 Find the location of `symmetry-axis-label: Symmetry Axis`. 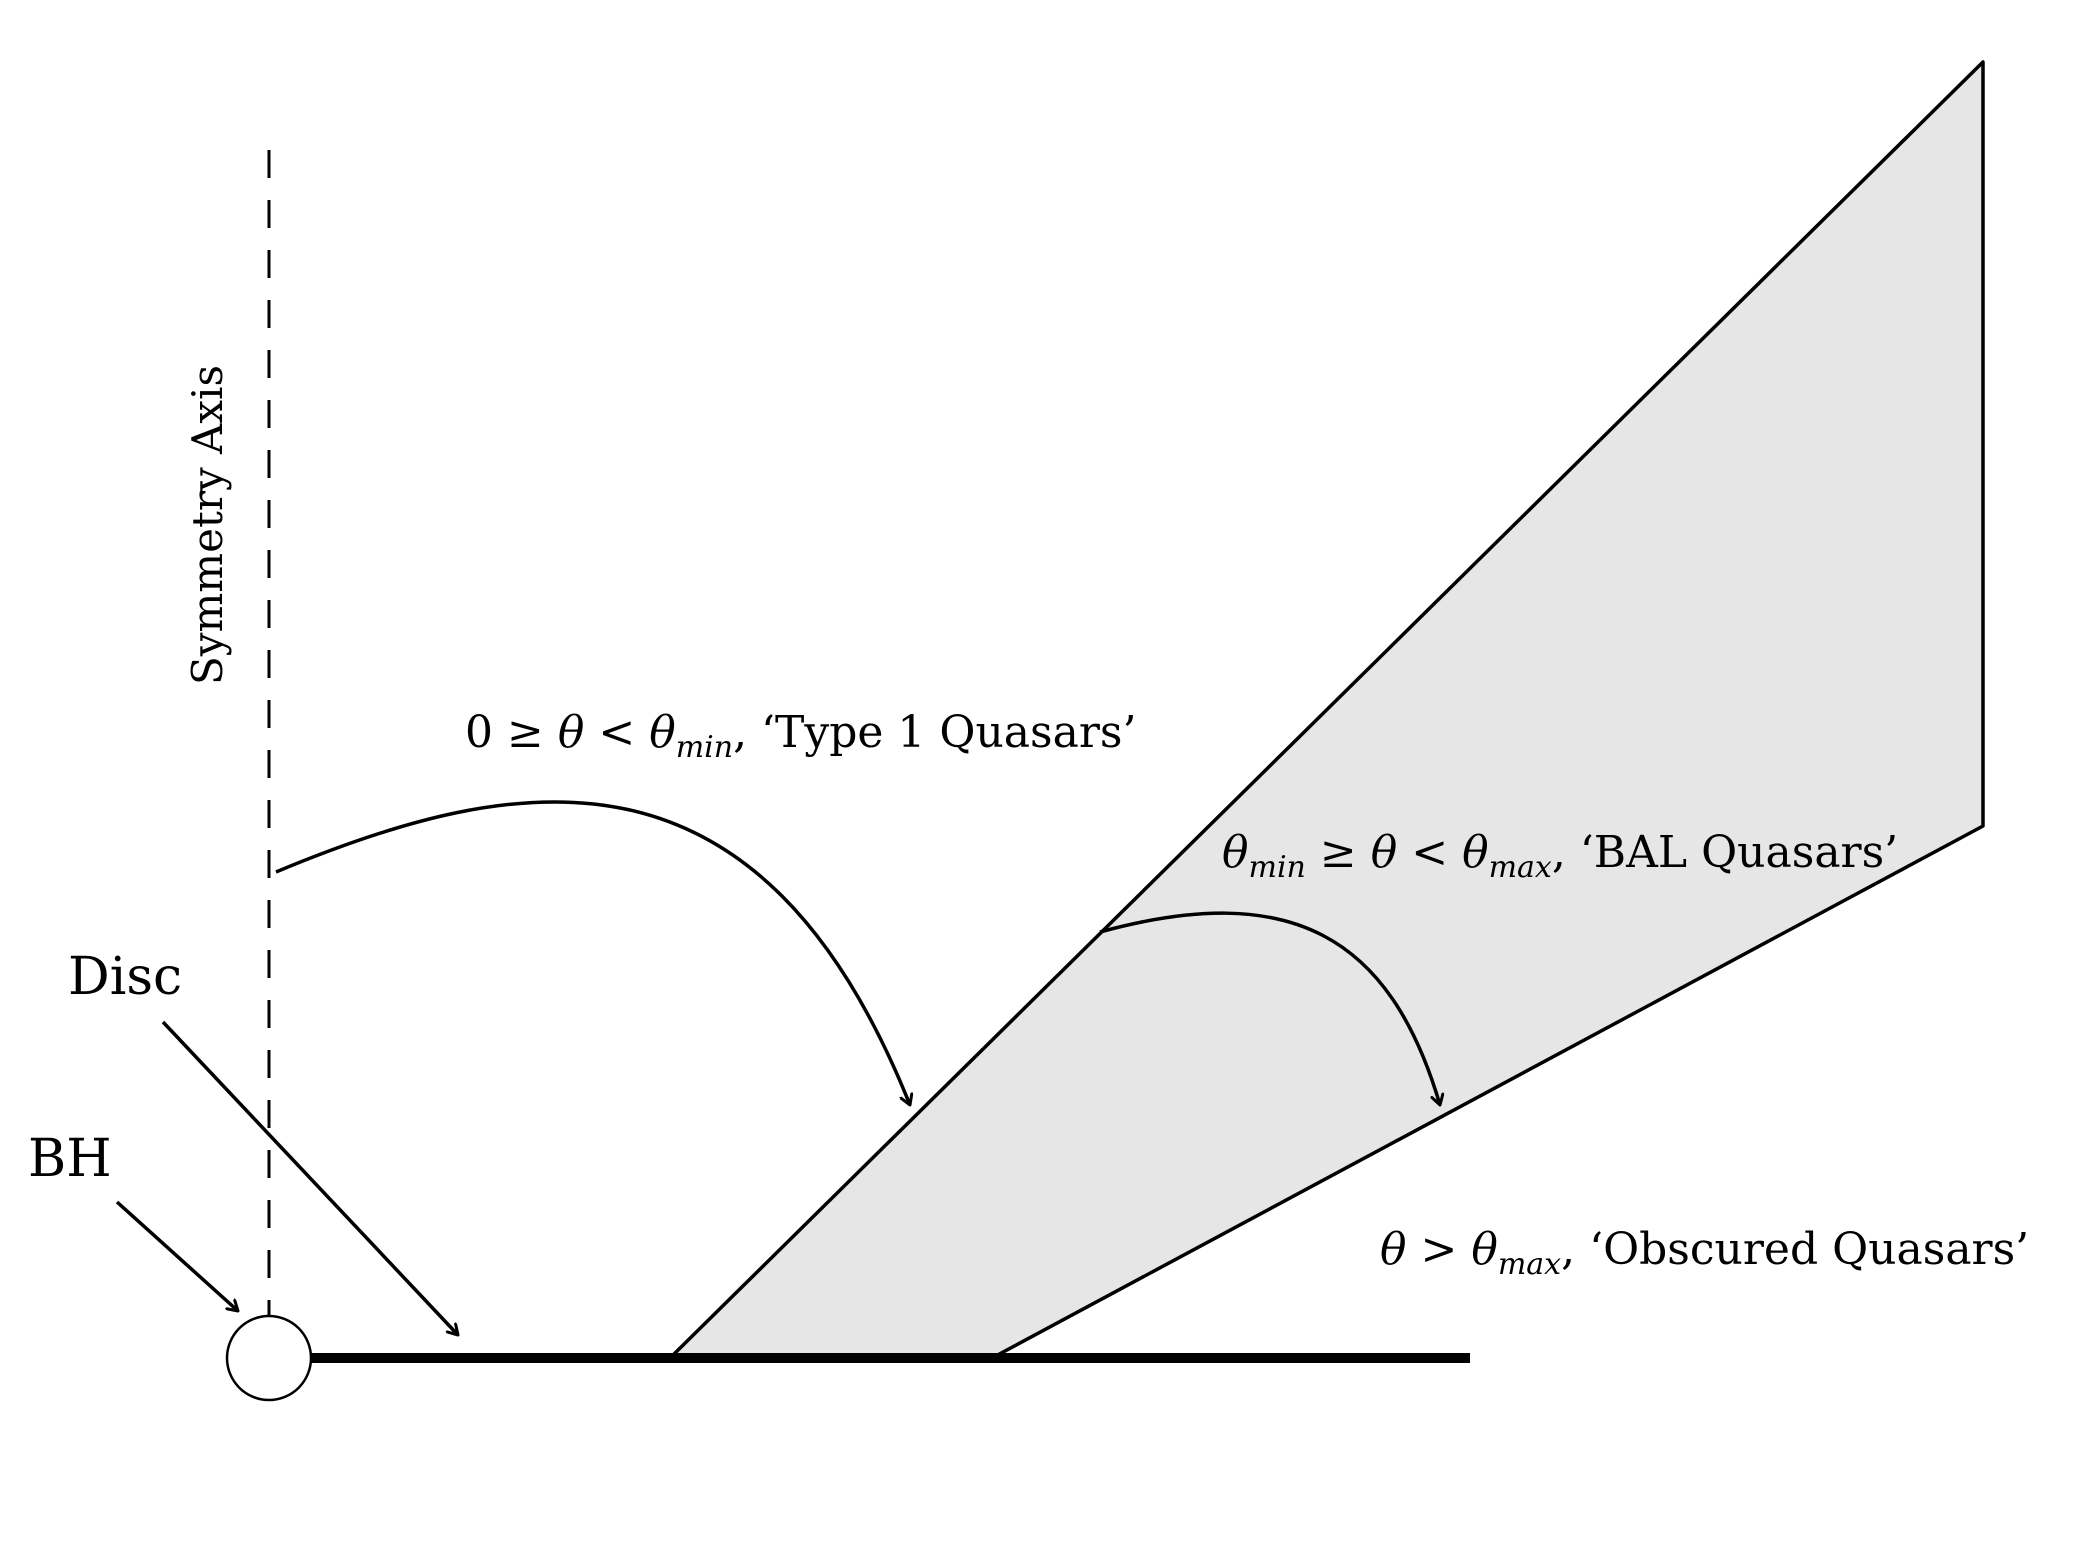

symmetry-axis-label: Symmetry Axis is located at coordinates (207, 525).